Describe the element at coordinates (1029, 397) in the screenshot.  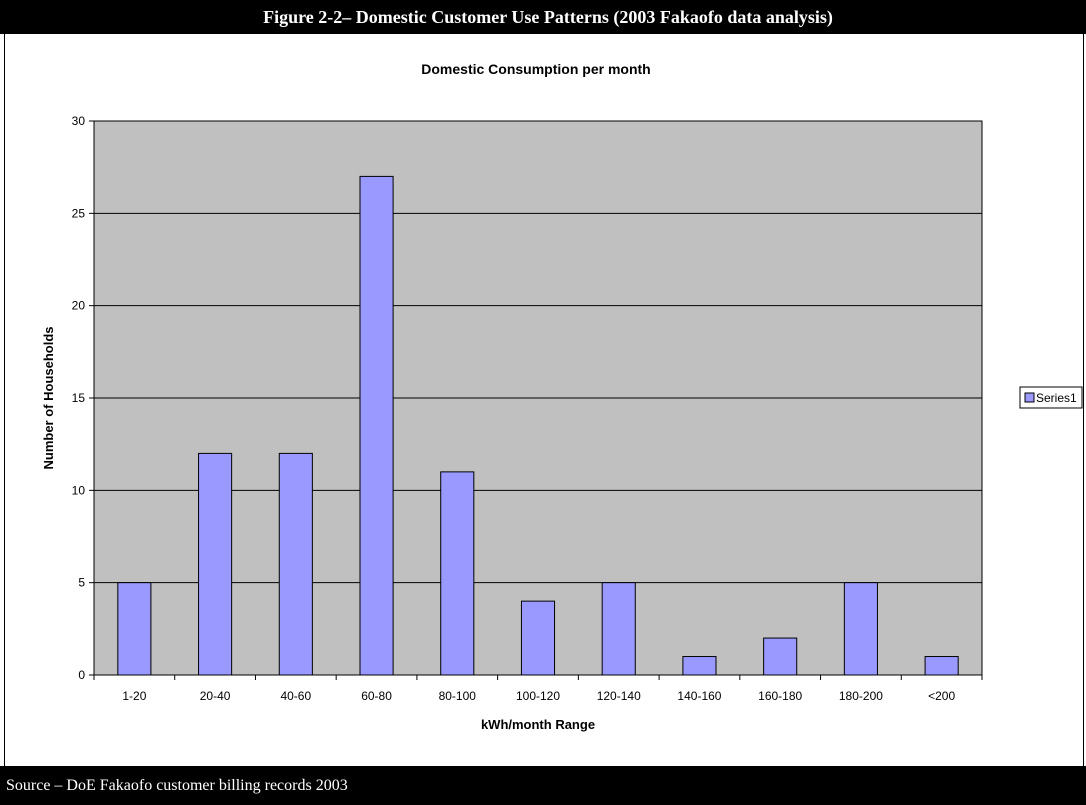
I see `legend-swatch` at that location.